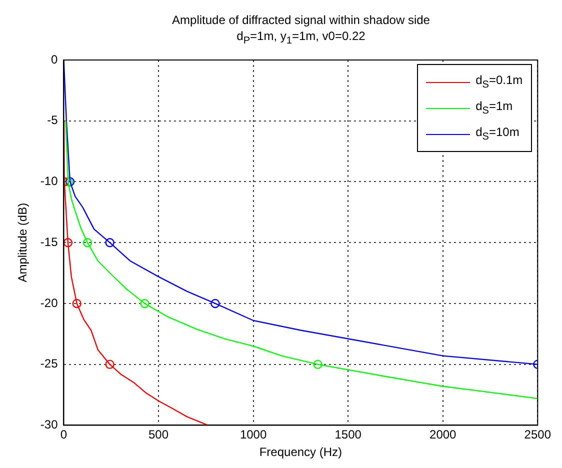  I want to click on legend-label: d$_{S}$=0.1m, so click(499, 82).